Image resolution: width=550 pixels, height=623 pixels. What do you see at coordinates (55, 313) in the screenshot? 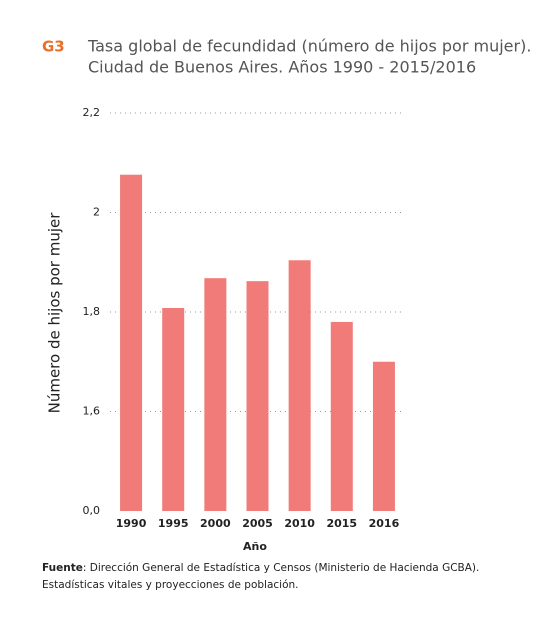
I see `y-axis-label: Número de hijos por mujer` at bounding box center [55, 313].